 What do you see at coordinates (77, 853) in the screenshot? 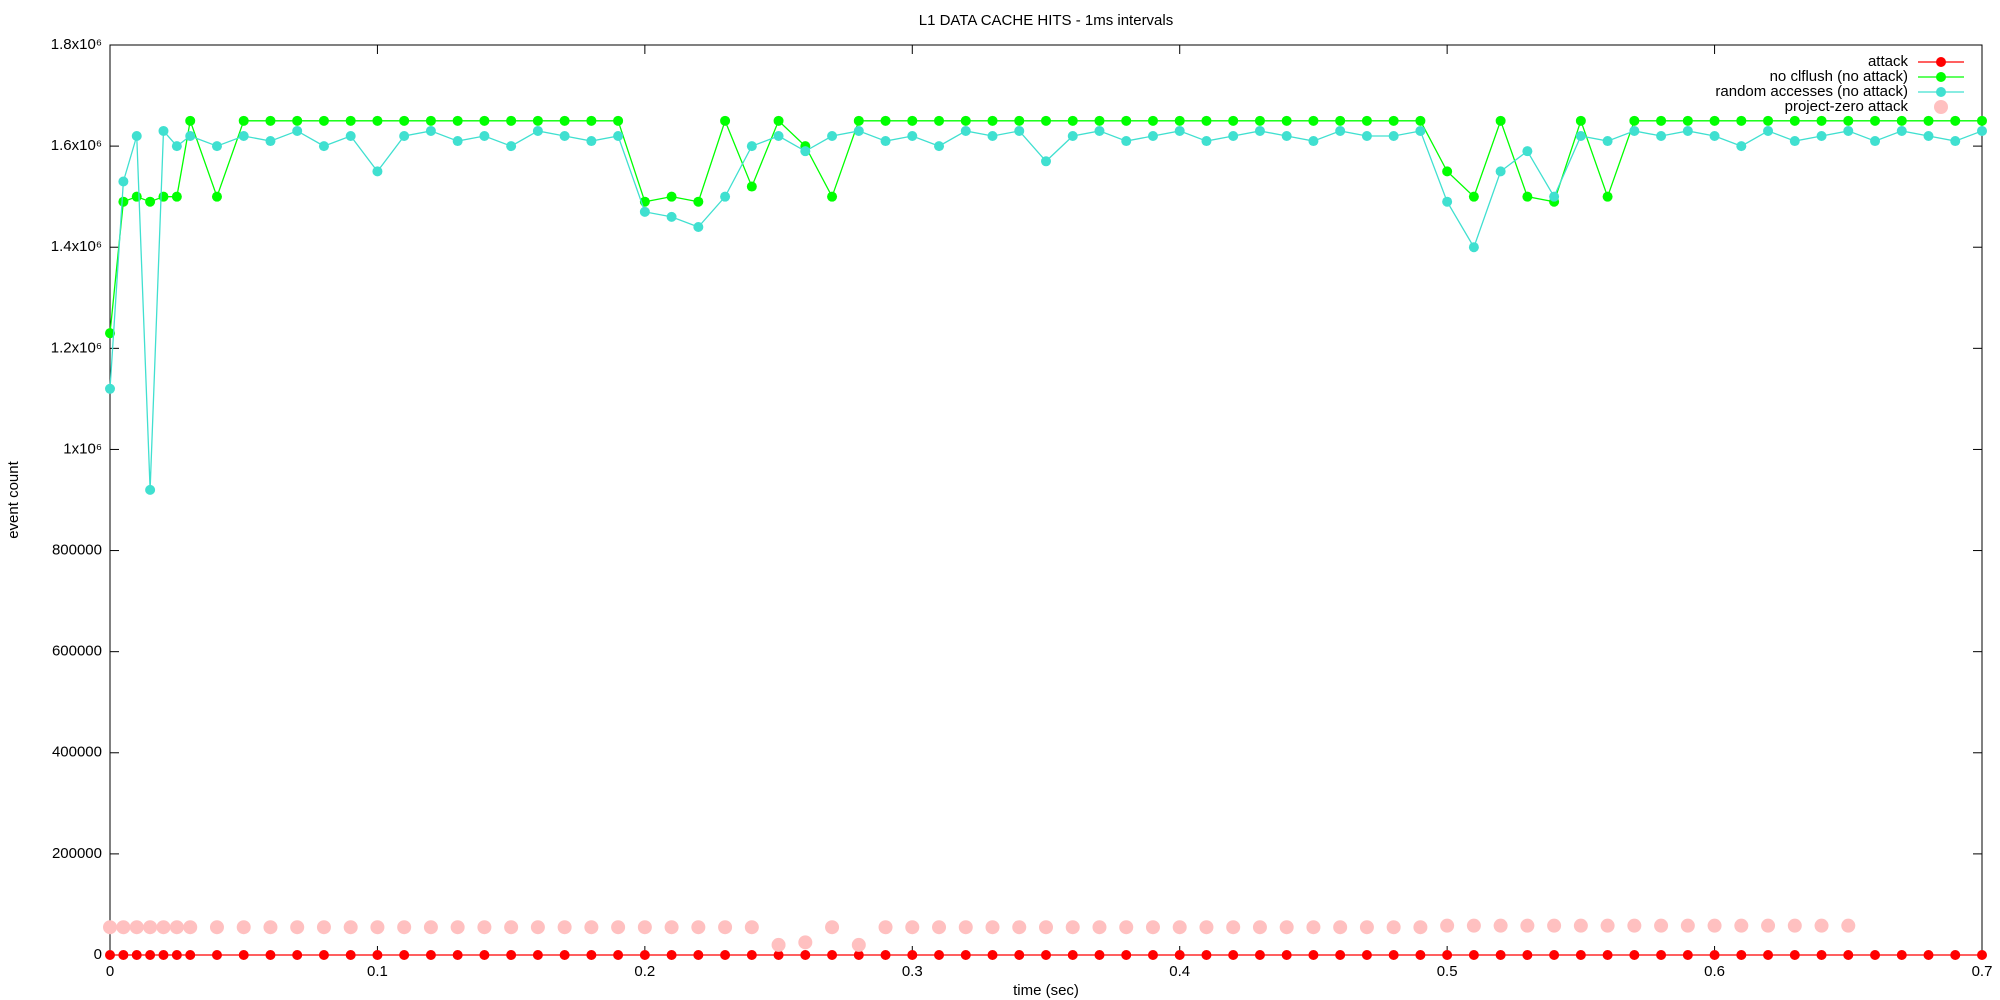
I see `y-tick-label: 200000` at bounding box center [77, 853].